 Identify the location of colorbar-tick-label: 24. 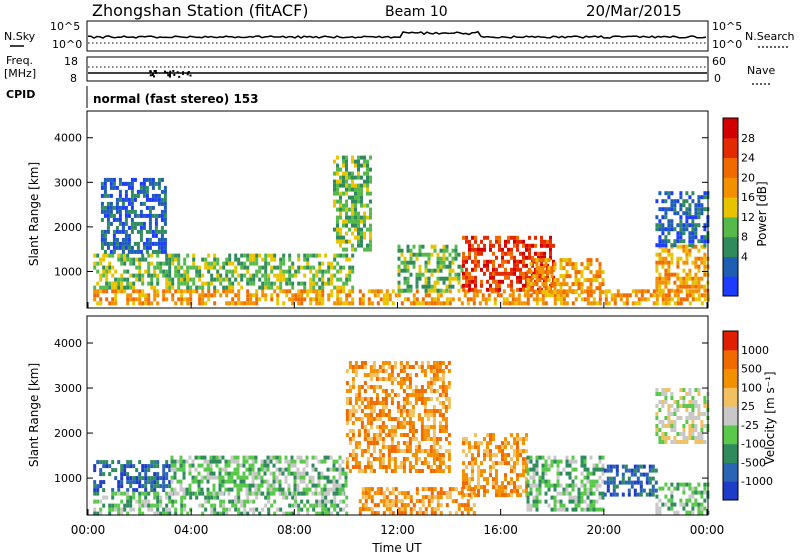
(748, 158).